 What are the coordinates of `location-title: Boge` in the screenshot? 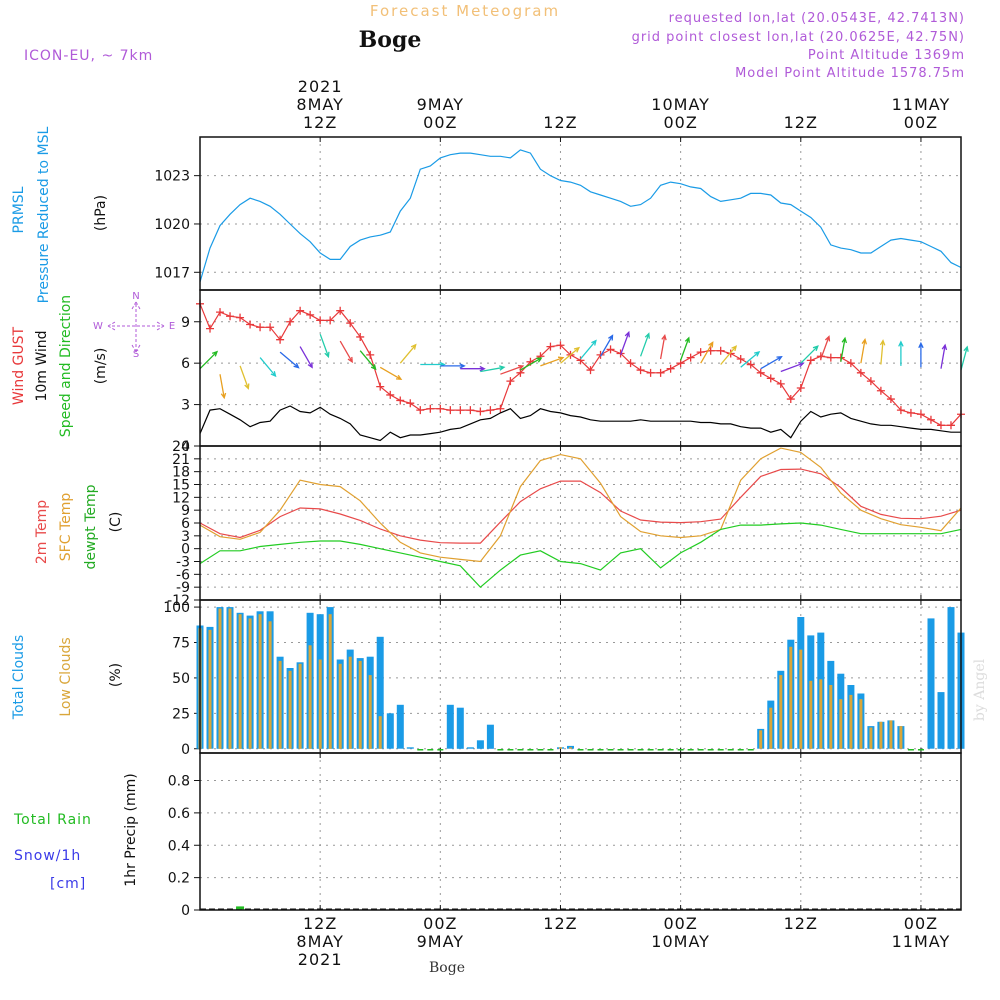 It's located at (390, 40).